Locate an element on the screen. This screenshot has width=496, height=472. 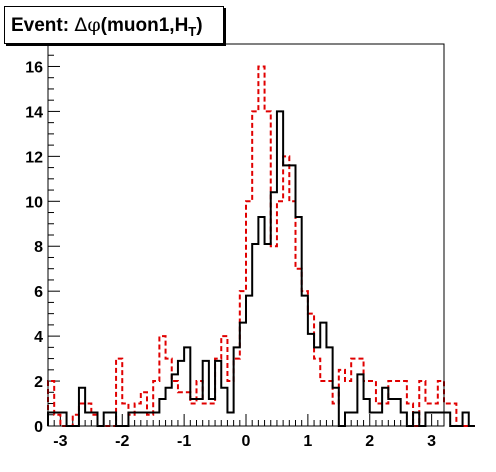
x-tick-label: 2 is located at coordinates (369, 441).